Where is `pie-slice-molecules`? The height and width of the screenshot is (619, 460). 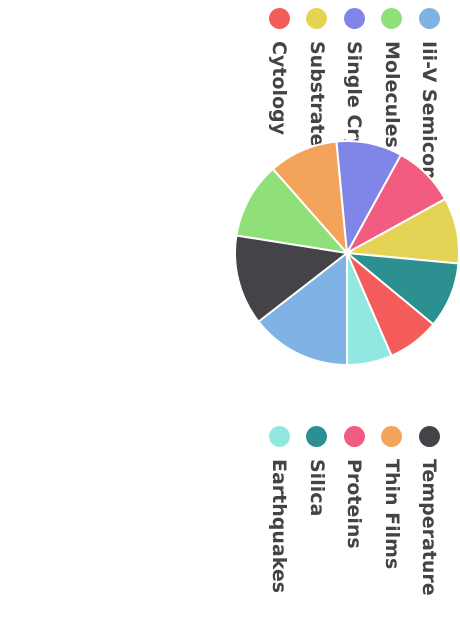 pie-slice-molecules is located at coordinates (292, 211).